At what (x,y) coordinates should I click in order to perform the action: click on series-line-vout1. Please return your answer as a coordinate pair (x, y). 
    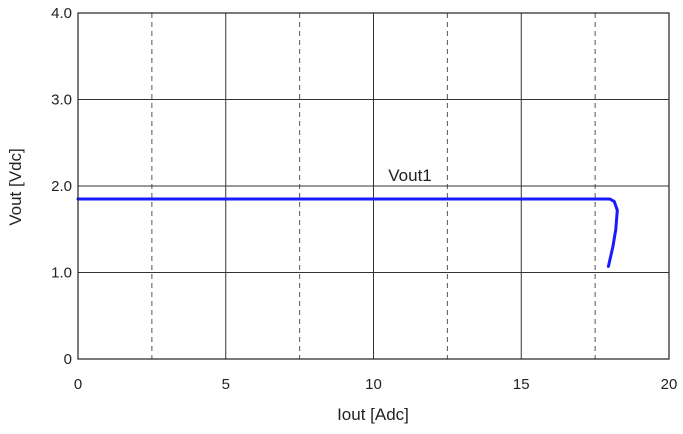
    Looking at the image, I should click on (347, 232).